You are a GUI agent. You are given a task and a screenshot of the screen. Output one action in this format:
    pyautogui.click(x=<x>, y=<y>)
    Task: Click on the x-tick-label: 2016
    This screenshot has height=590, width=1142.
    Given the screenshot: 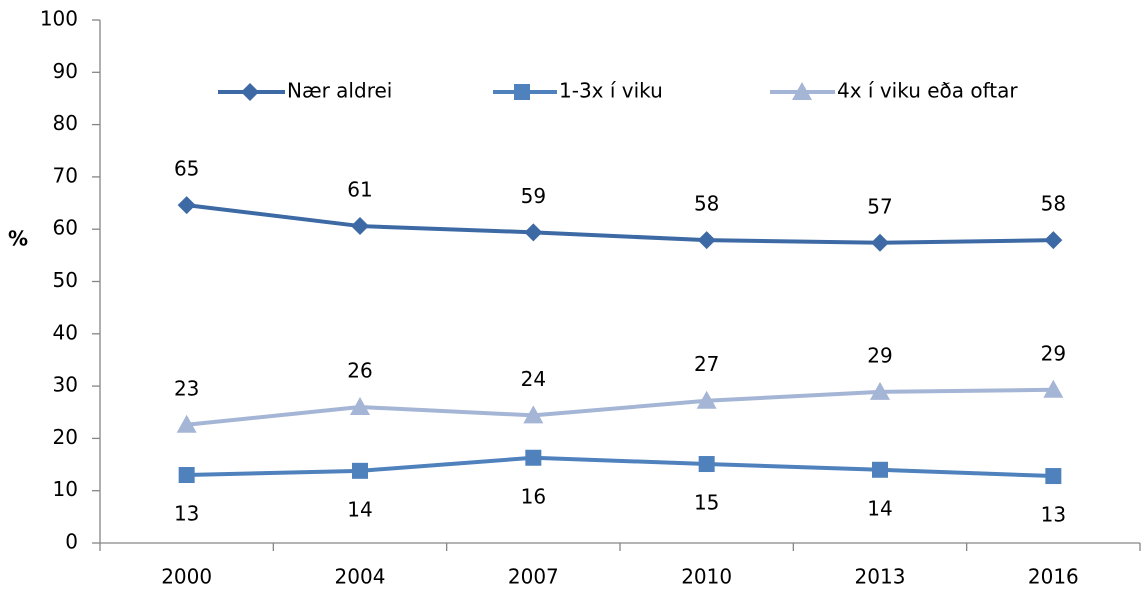 What is the action you would take?
    pyautogui.click(x=1053, y=577)
    